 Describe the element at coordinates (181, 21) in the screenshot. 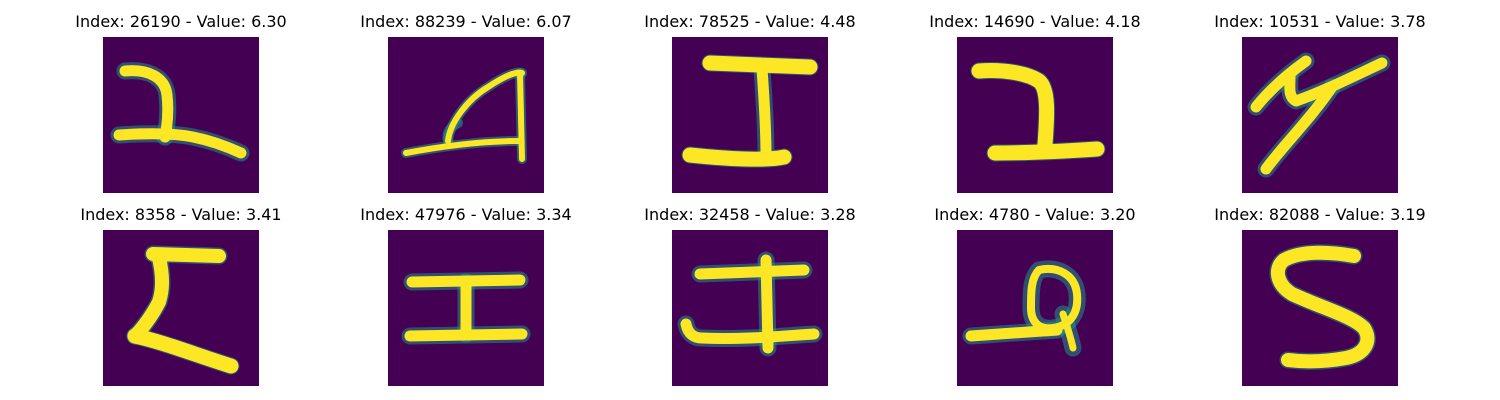

I see `panel-title: Index: 26190 - Value: 6.30` at that location.